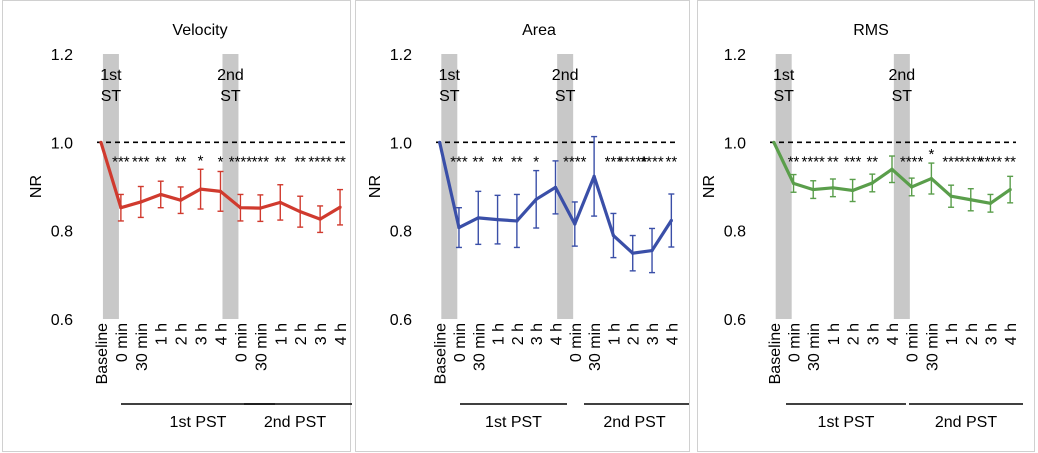 Image resolution: width=1038 pixels, height=453 pixels. Describe the element at coordinates (632, 161) in the screenshot. I see `significance-mark: *****` at that location.